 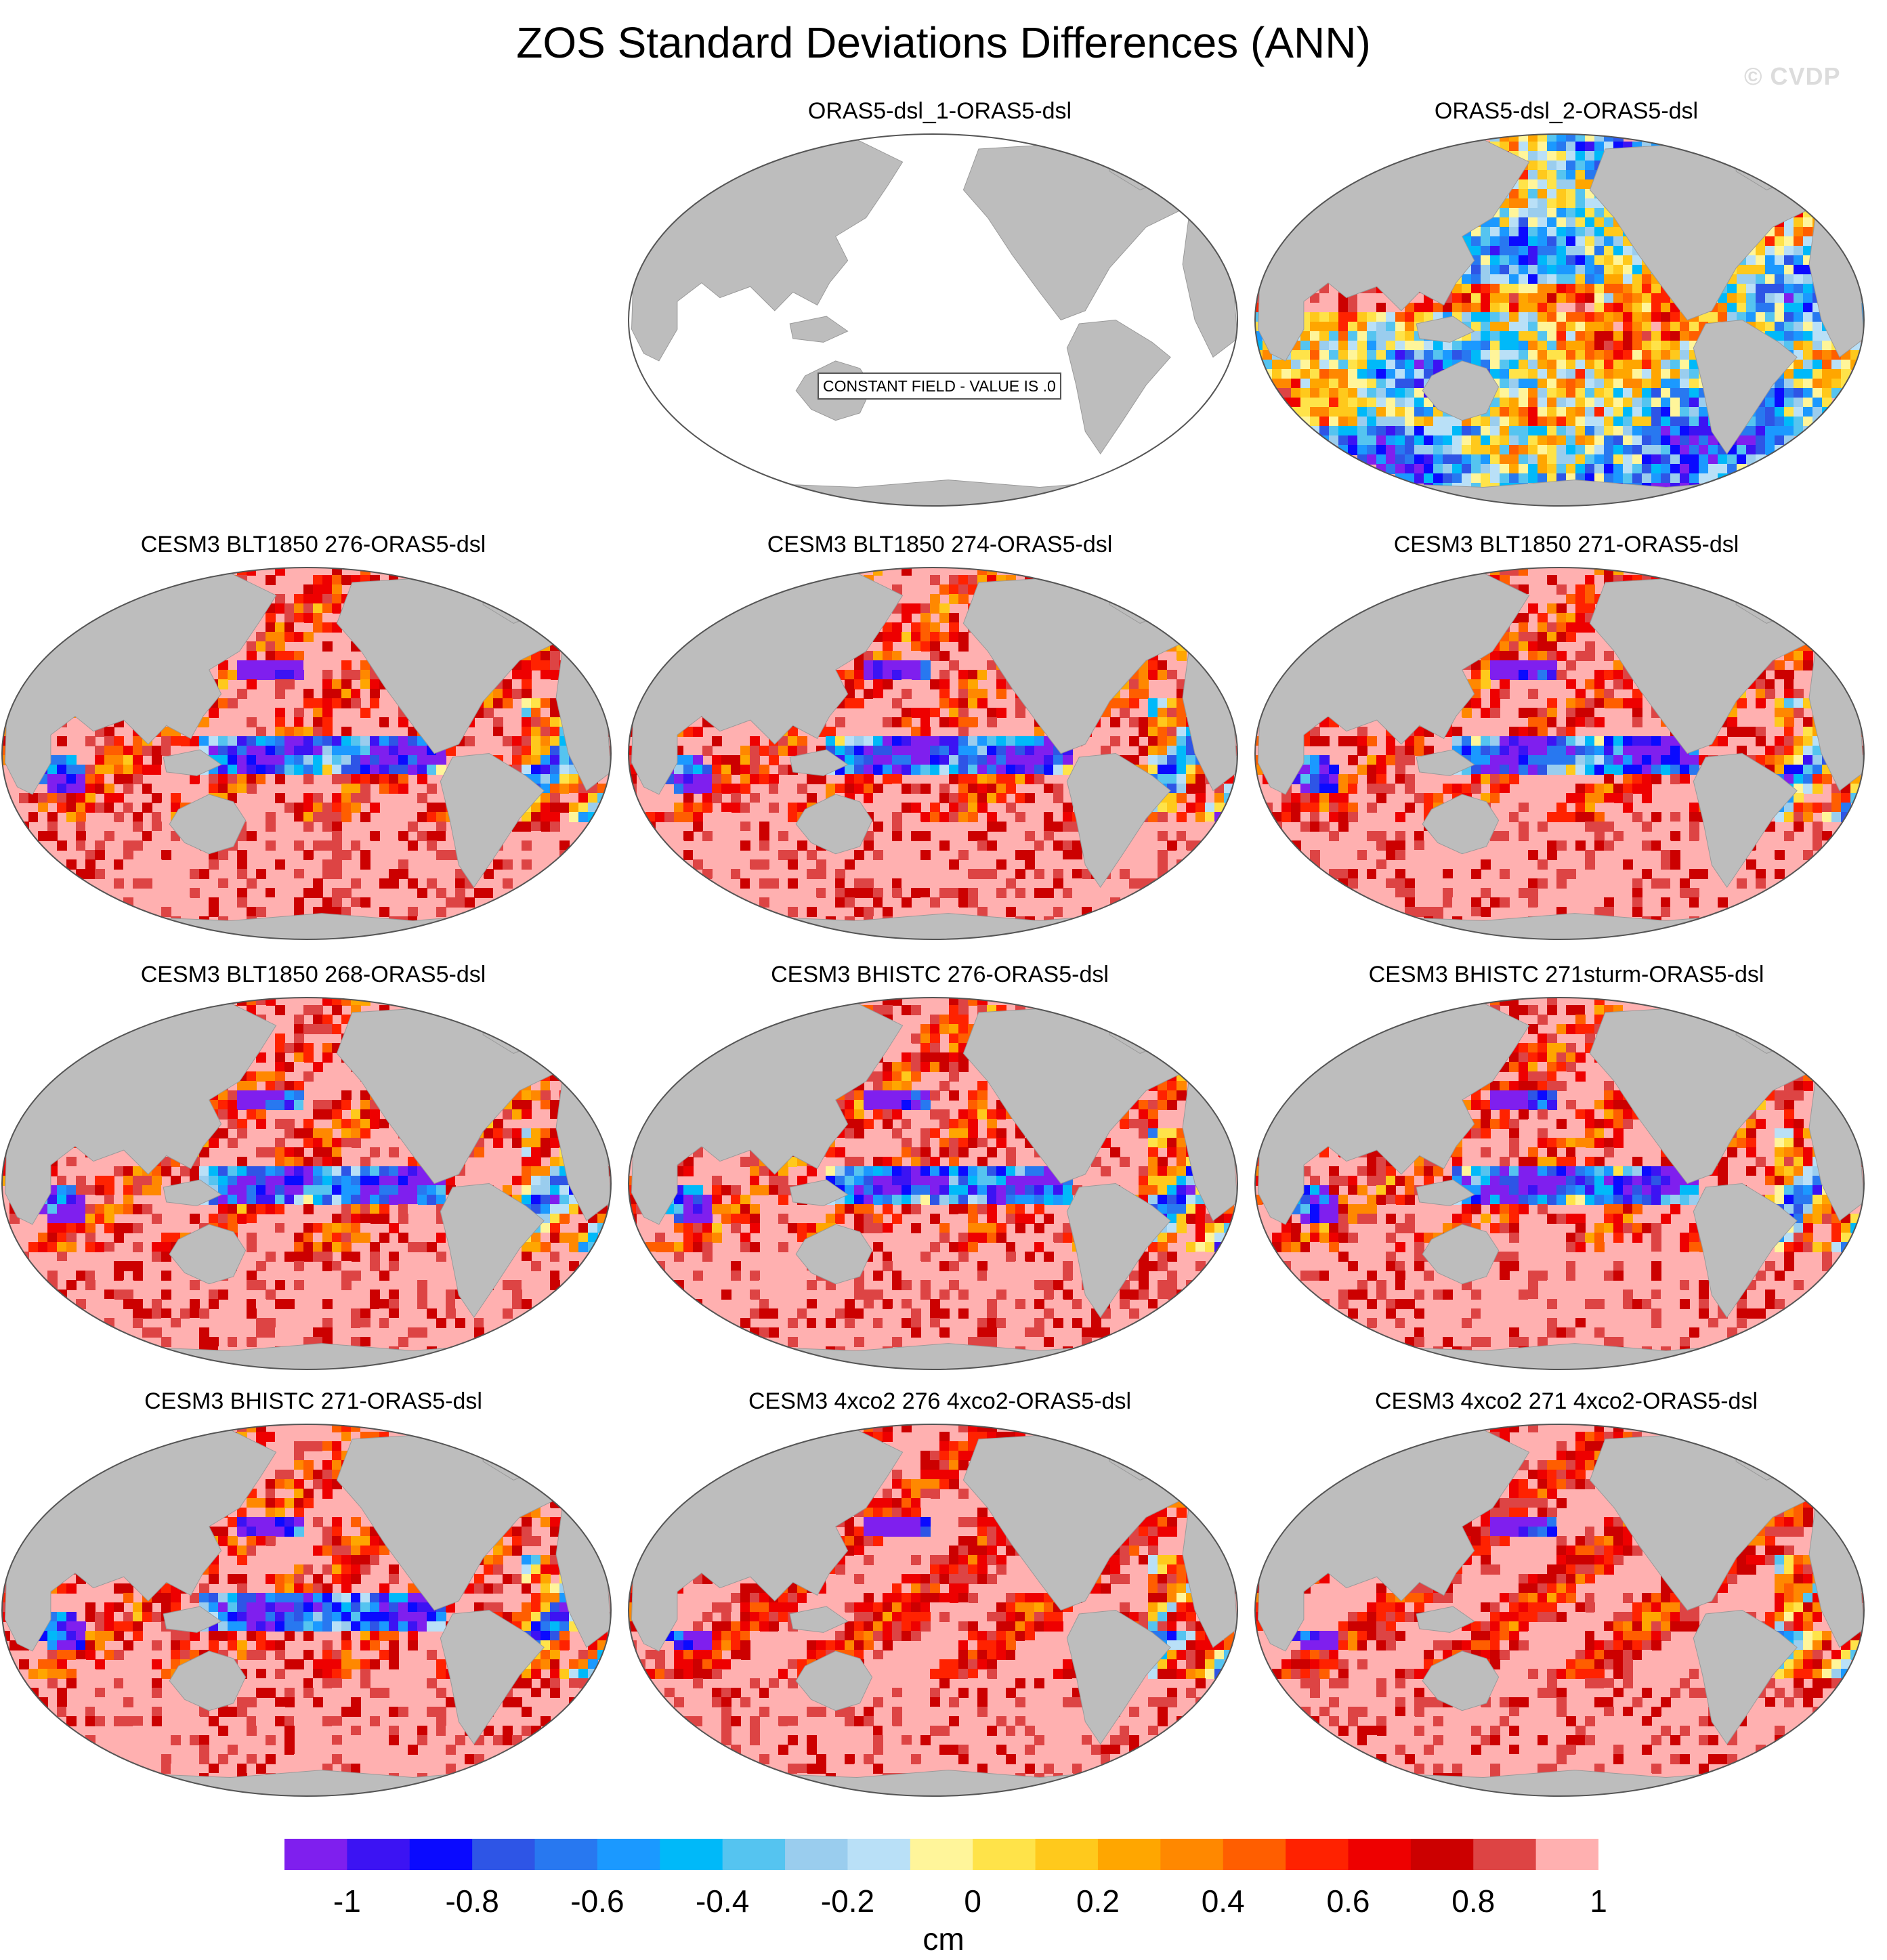 What do you see at coordinates (1098, 1901) in the screenshot?
I see `colorbar-tick-label: 0.2` at bounding box center [1098, 1901].